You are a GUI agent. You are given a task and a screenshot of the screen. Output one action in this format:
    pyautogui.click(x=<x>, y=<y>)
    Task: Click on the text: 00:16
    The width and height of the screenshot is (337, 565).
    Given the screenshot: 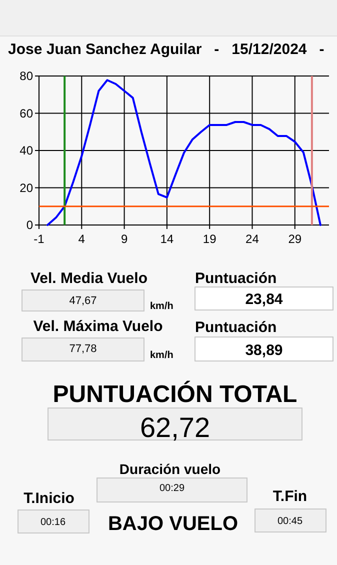 What is the action you would take?
    pyautogui.click(x=53, y=522)
    